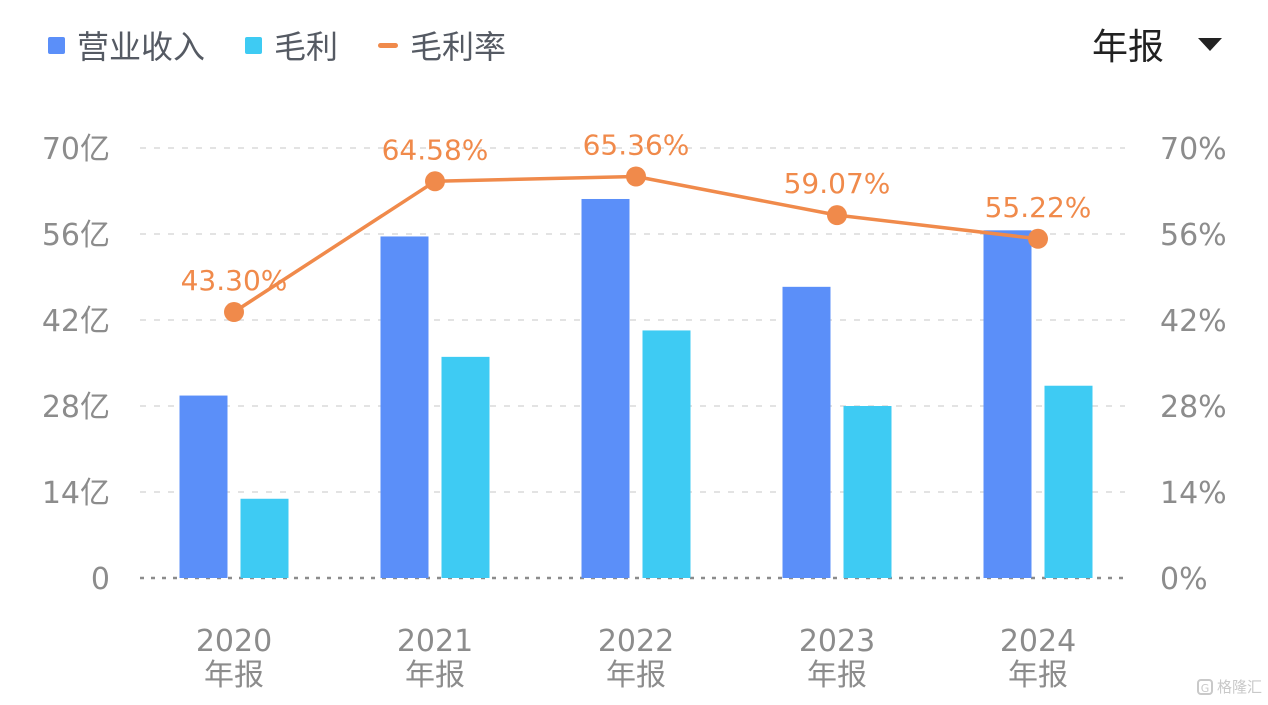 This screenshot has width=1268, height=705. I want to click on legend: 营业收入 毛利 毛利率, so click(277, 45).